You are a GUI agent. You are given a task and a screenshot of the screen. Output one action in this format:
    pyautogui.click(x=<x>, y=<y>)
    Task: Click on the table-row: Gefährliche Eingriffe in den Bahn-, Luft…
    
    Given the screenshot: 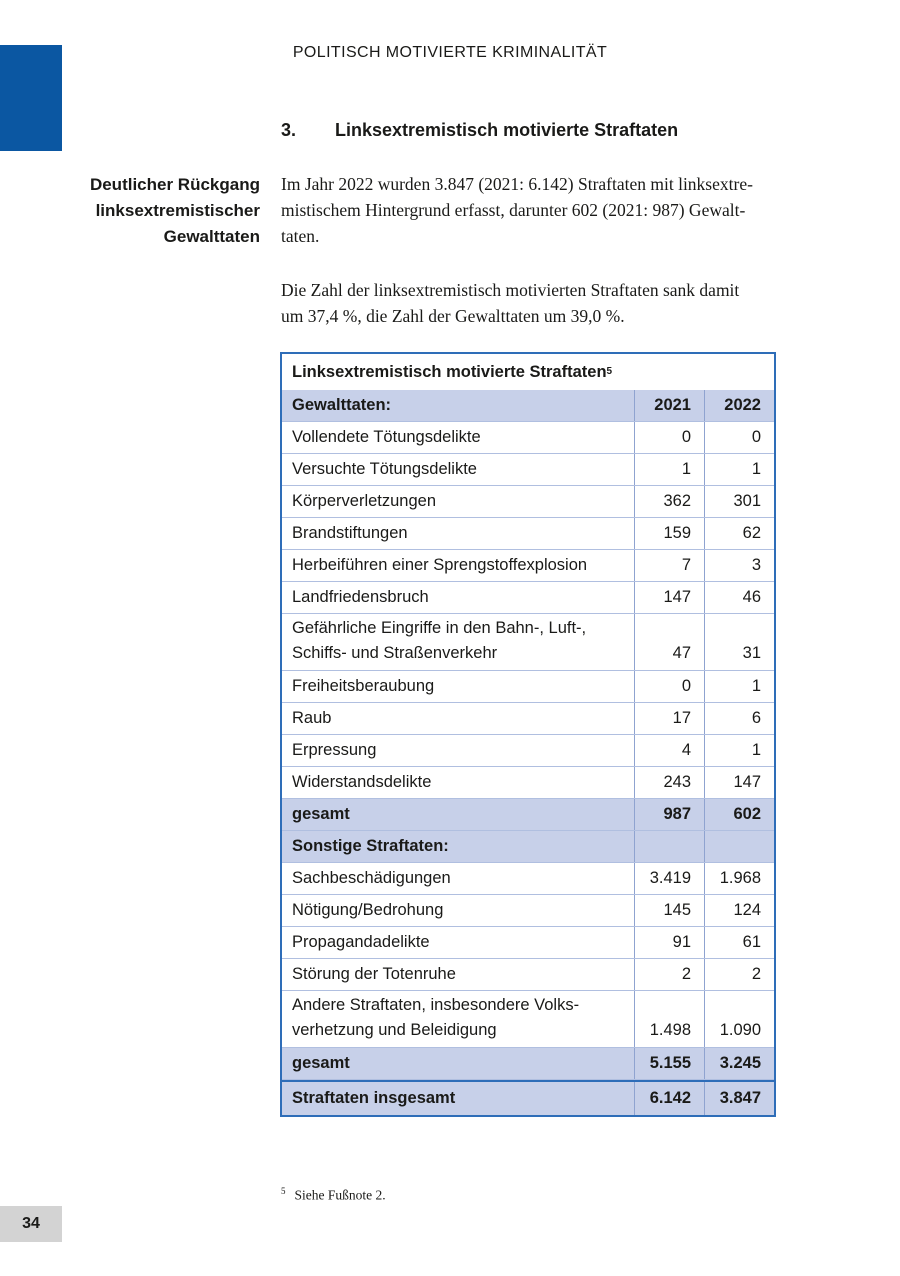 What is the action you would take?
    pyautogui.click(x=528, y=642)
    